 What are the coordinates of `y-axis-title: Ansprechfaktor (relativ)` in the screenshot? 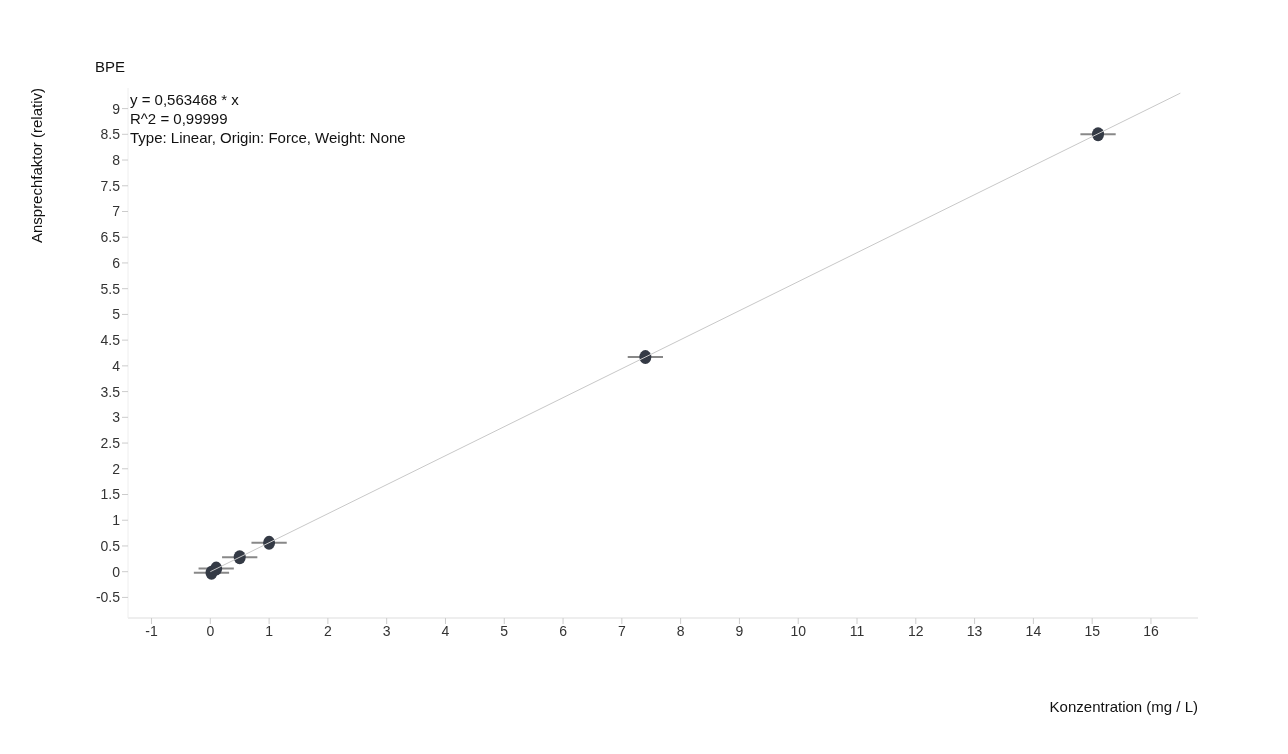 It's located at (36, 166).